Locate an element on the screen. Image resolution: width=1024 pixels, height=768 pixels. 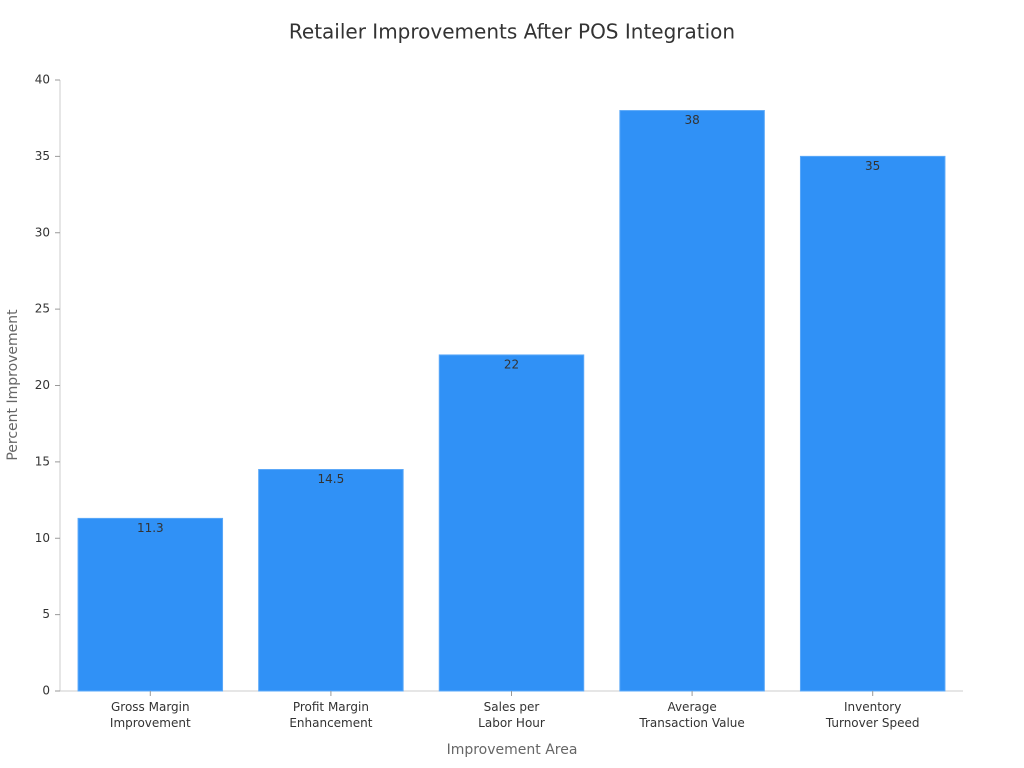
x-tick-label: Average Transaction Value is located at coordinates (692, 715).